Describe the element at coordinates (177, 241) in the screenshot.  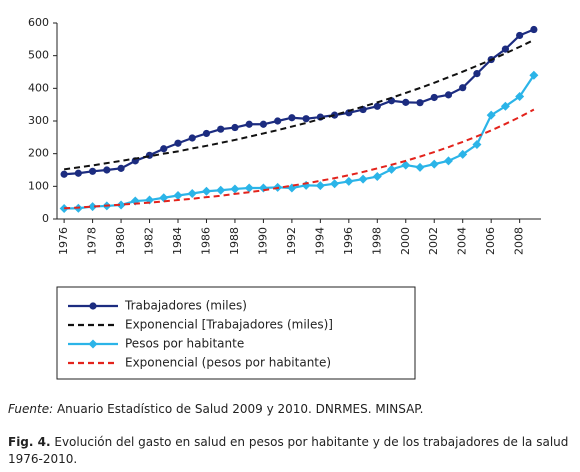
I see `x-tick-label: 1984` at that location.